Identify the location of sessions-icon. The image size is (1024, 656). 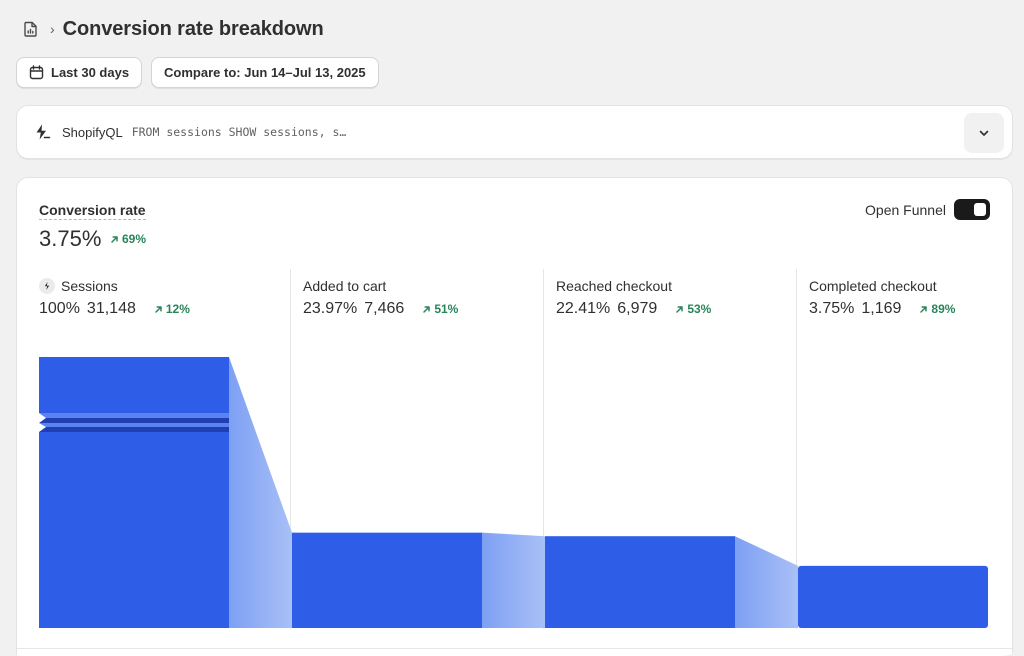
(47, 286).